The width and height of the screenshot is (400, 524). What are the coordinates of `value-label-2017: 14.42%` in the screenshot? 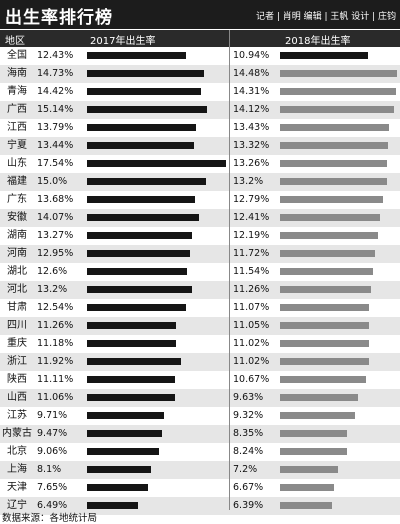 It's located at (55, 91).